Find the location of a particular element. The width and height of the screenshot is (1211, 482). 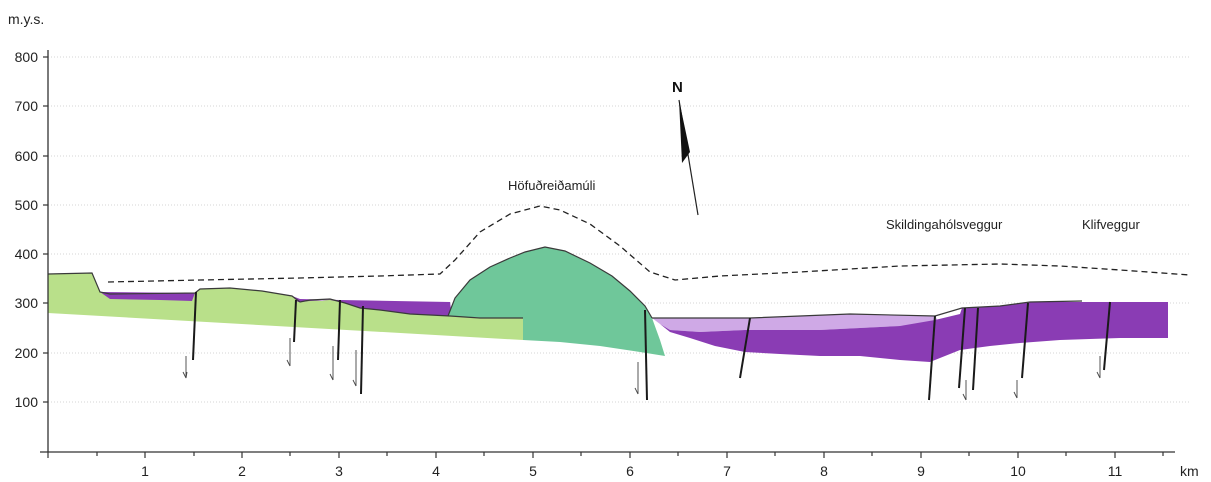

x-tick-label: 4 is located at coordinates (436, 471).